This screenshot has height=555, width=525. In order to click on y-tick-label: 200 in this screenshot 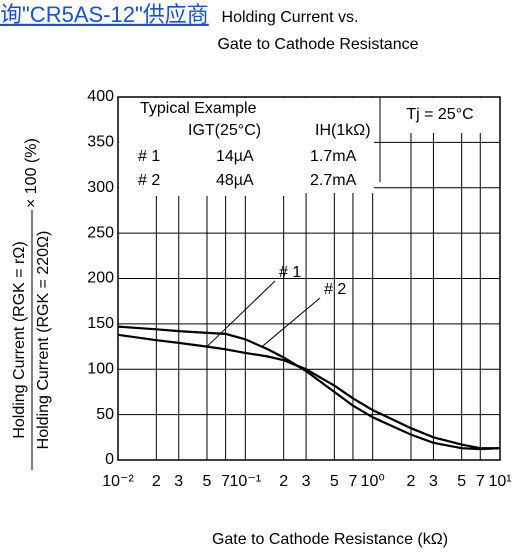, I will do `click(100, 278)`.